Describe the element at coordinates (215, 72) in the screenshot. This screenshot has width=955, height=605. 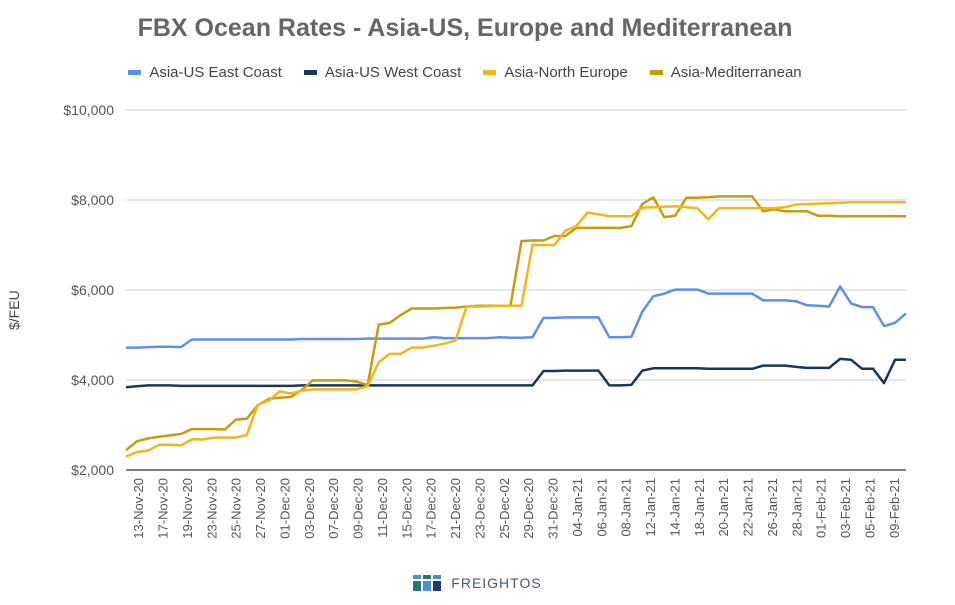
I see `legend-label-east: Asia-US East Coast` at that location.